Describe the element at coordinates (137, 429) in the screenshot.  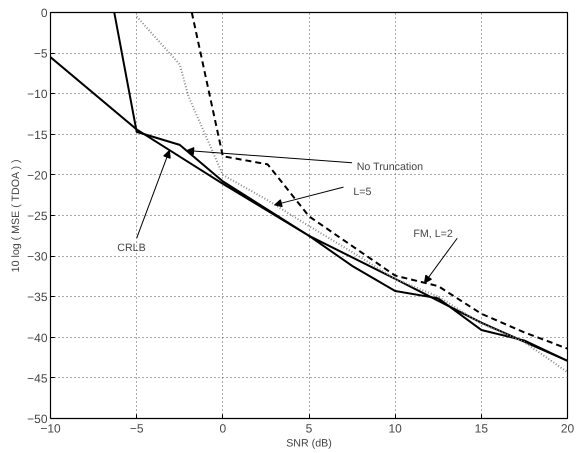
I see `x-tick-label: −5` at that location.